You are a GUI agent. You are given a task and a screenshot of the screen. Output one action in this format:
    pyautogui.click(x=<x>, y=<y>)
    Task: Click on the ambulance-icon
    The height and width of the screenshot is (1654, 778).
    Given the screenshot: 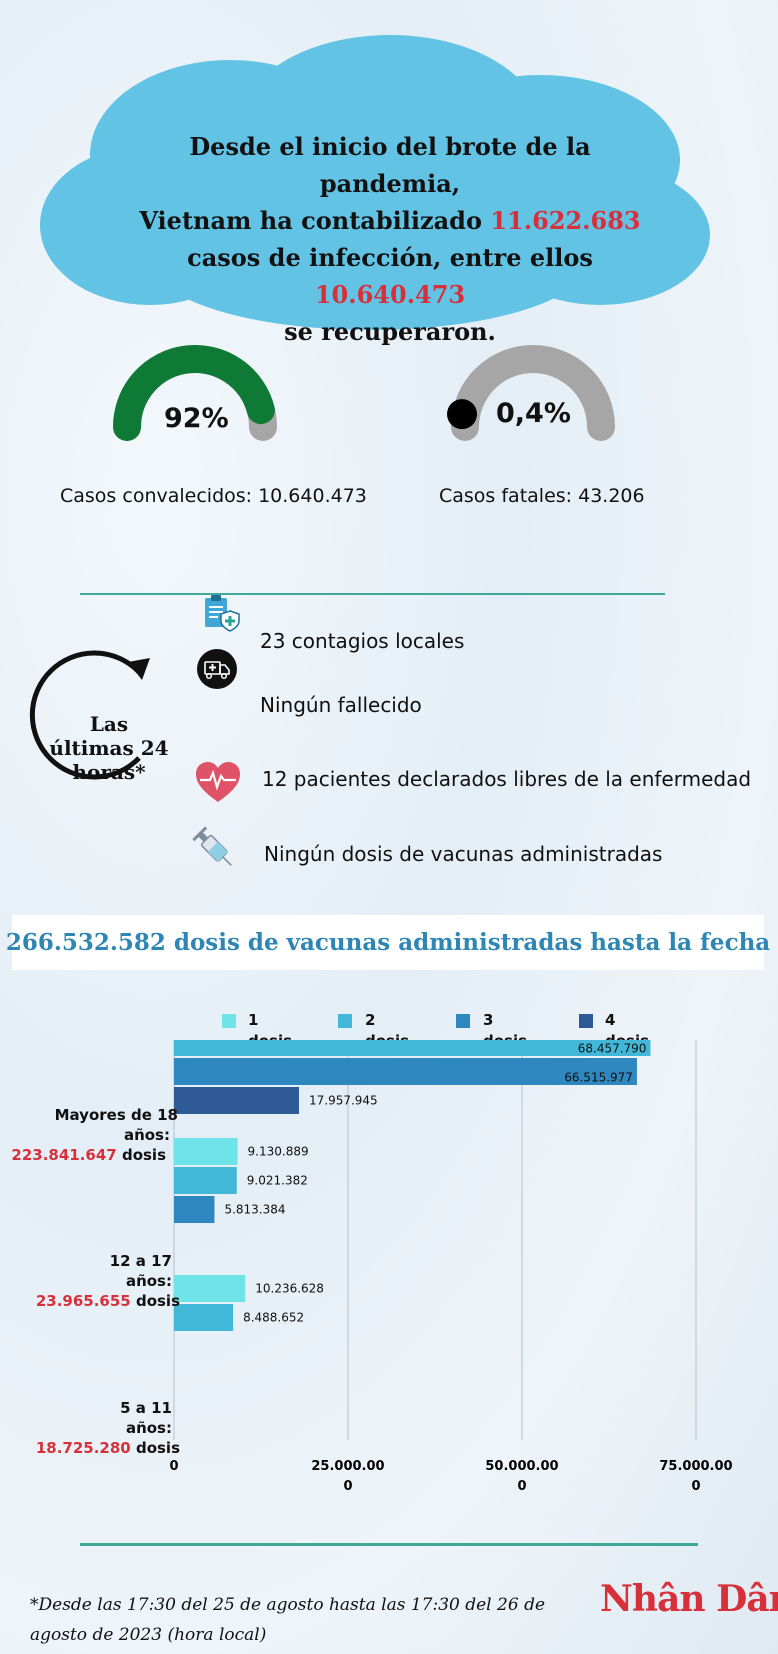 What is the action you would take?
    pyautogui.click(x=217, y=669)
    